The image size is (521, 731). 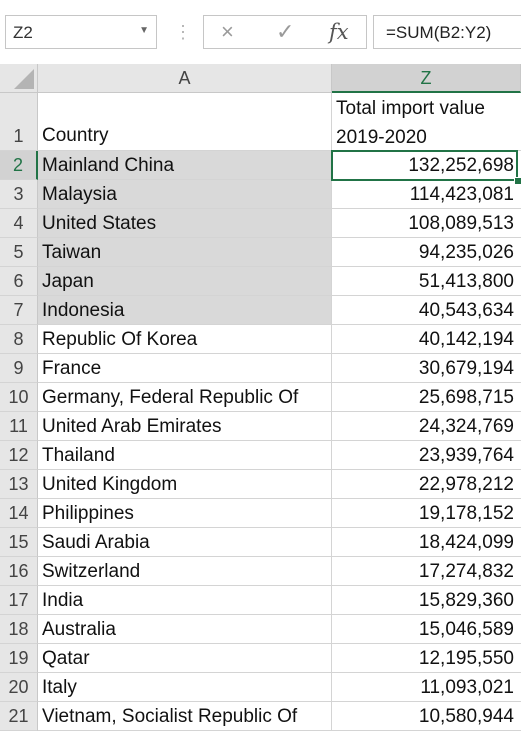 What do you see at coordinates (381, 137) in the screenshot?
I see `header-line-2: 2019-2020` at bounding box center [381, 137].